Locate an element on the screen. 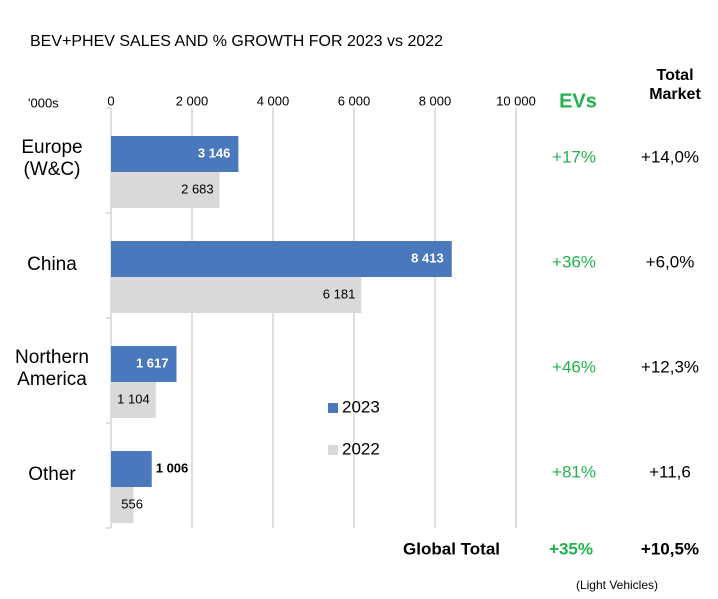 The image size is (718, 599). market-growth: +6,0% is located at coordinates (670, 261).